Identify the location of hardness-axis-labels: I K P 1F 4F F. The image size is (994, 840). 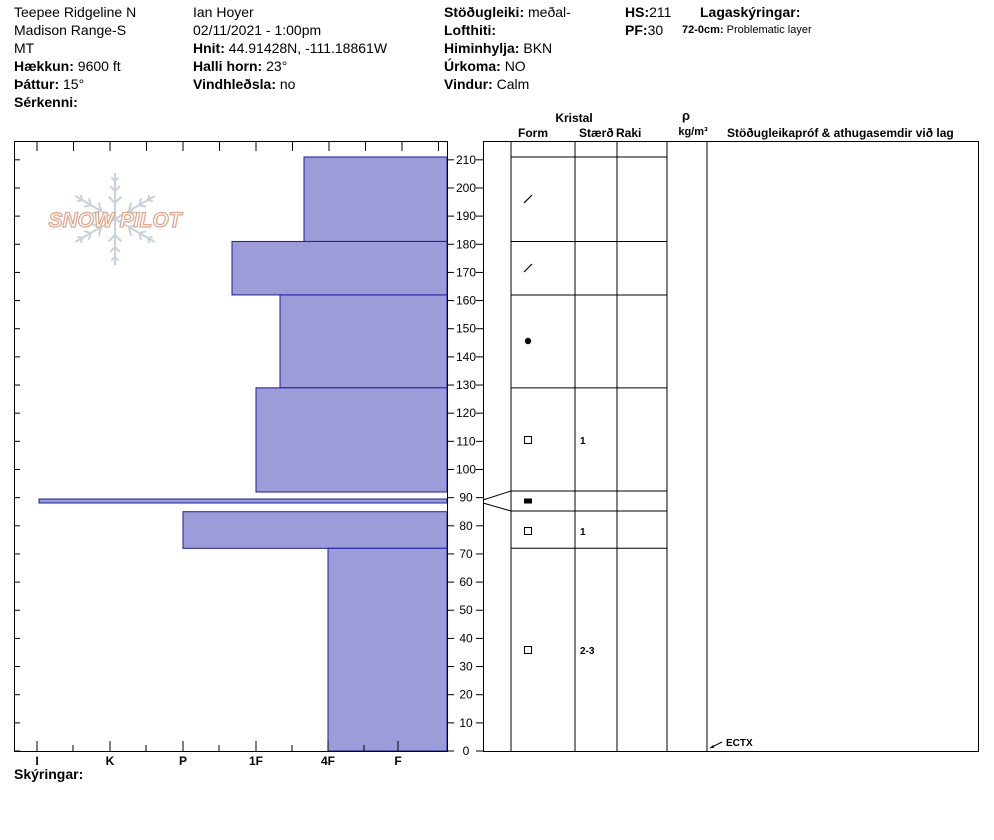
(218, 754).